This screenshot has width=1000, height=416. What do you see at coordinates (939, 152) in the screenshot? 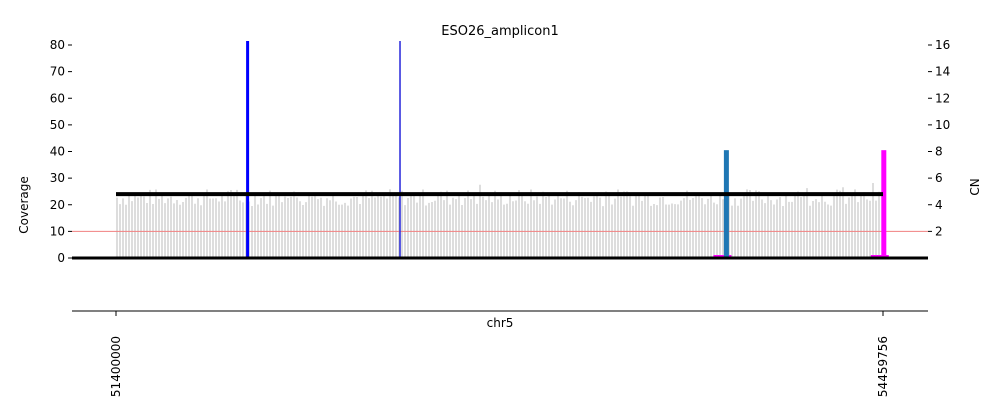
I see `right-tick-label: 8` at bounding box center [939, 152].